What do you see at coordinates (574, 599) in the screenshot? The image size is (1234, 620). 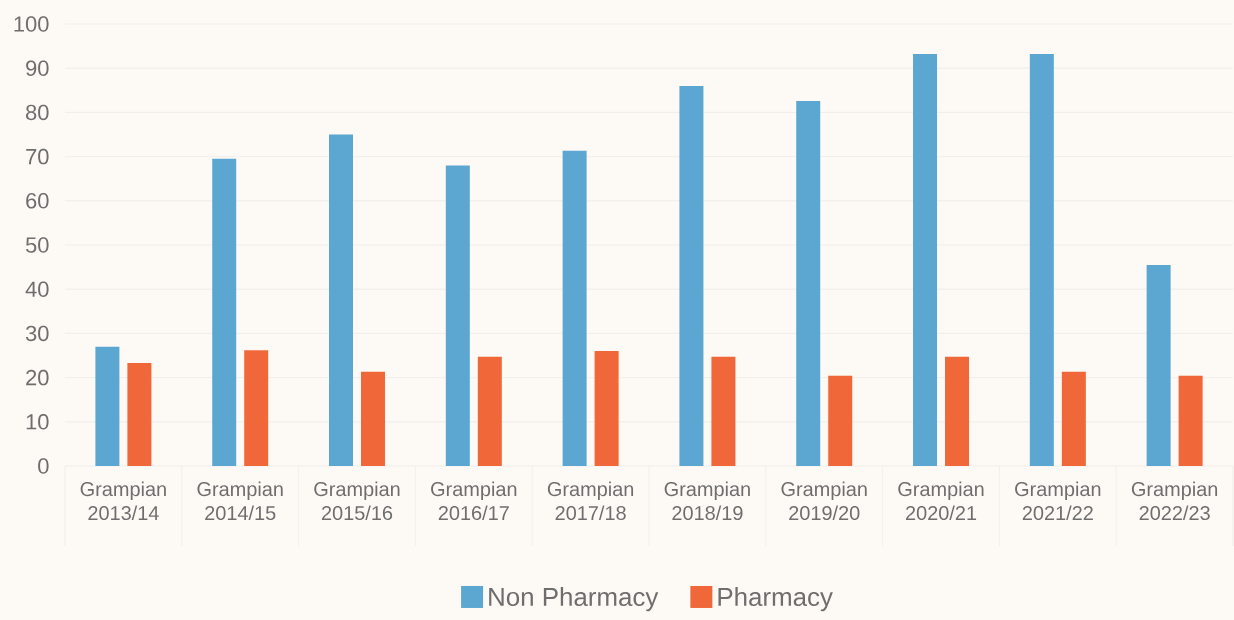 I see `legend-label: Non Pharmacy` at bounding box center [574, 599].